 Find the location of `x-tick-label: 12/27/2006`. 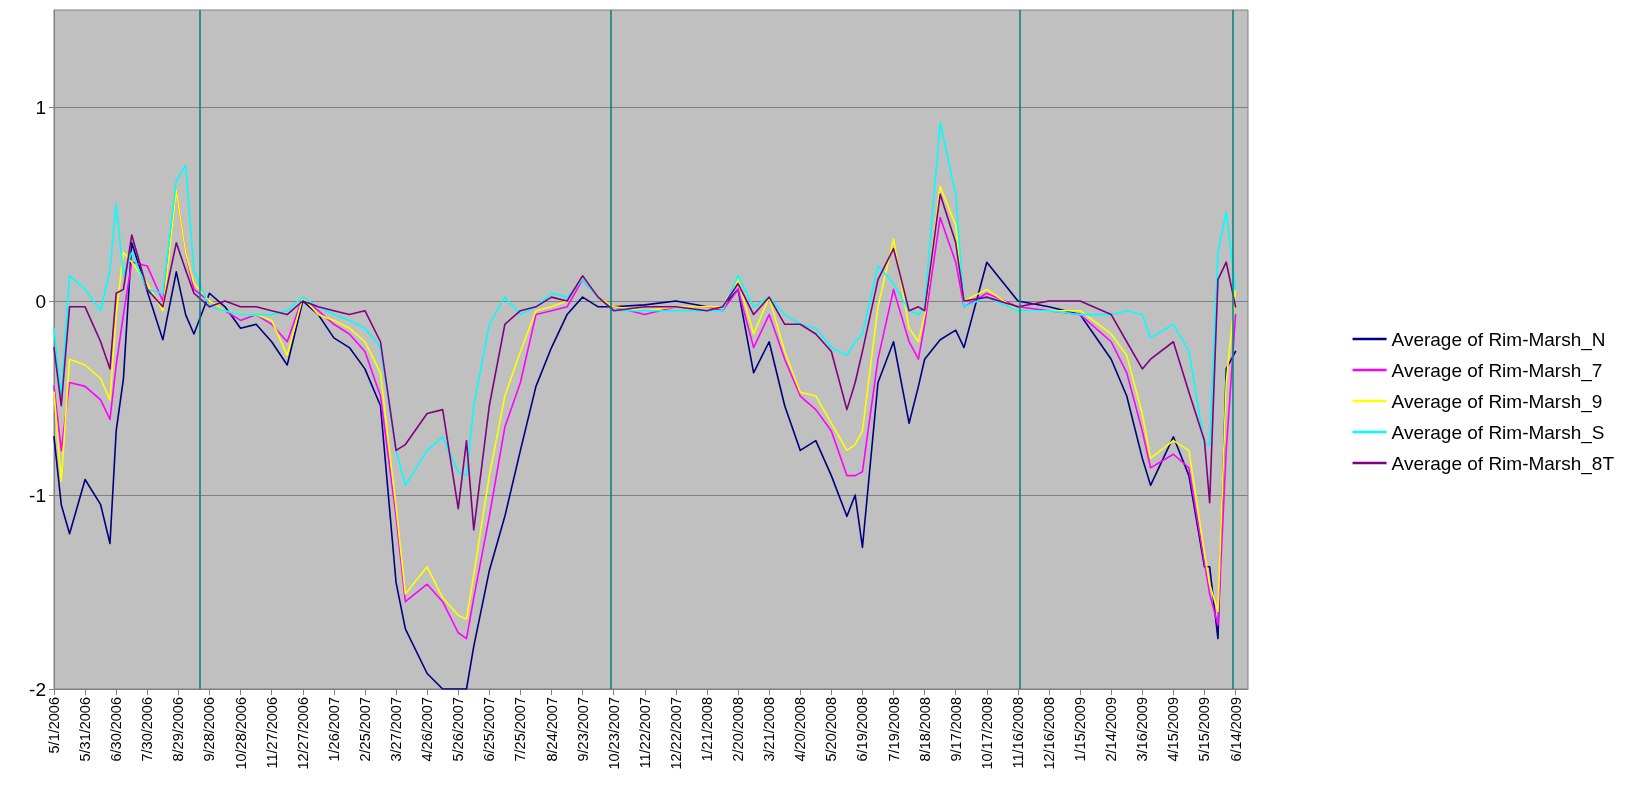

x-tick-label: 12/27/2006 is located at coordinates (302, 733).